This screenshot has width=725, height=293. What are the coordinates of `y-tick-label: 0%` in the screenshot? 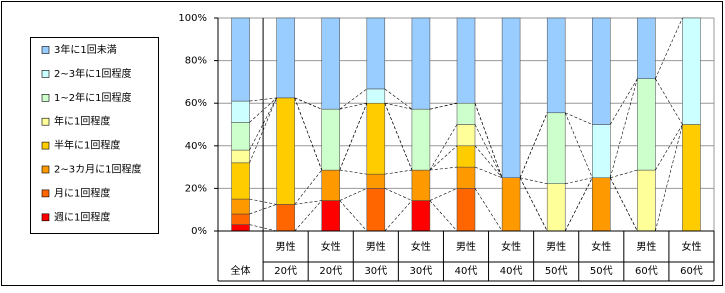 It's located at (199, 231).